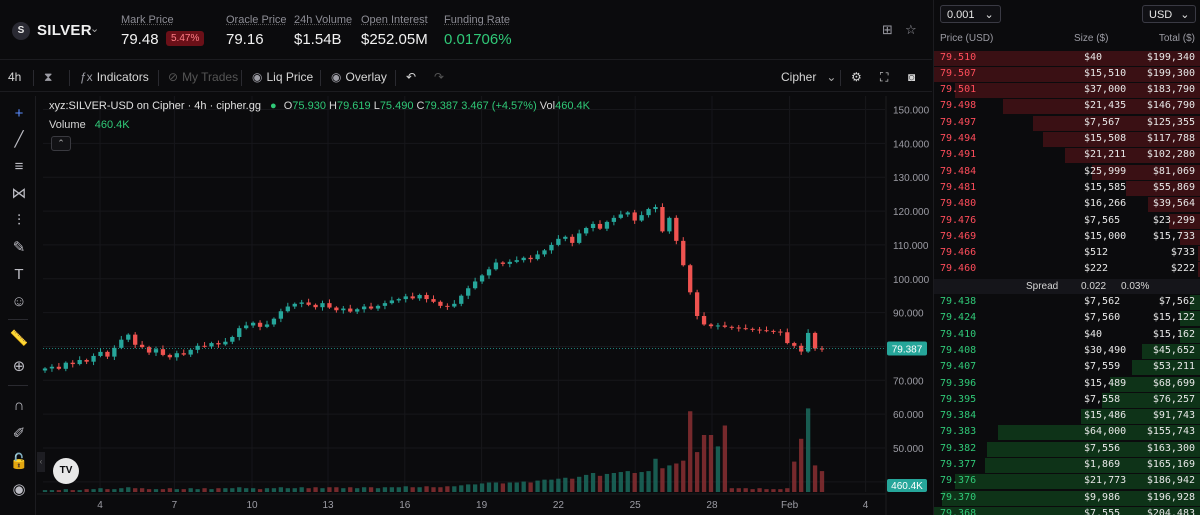  Describe the element at coordinates (911, 29) in the screenshot. I see `star-icon: ☆` at that location.